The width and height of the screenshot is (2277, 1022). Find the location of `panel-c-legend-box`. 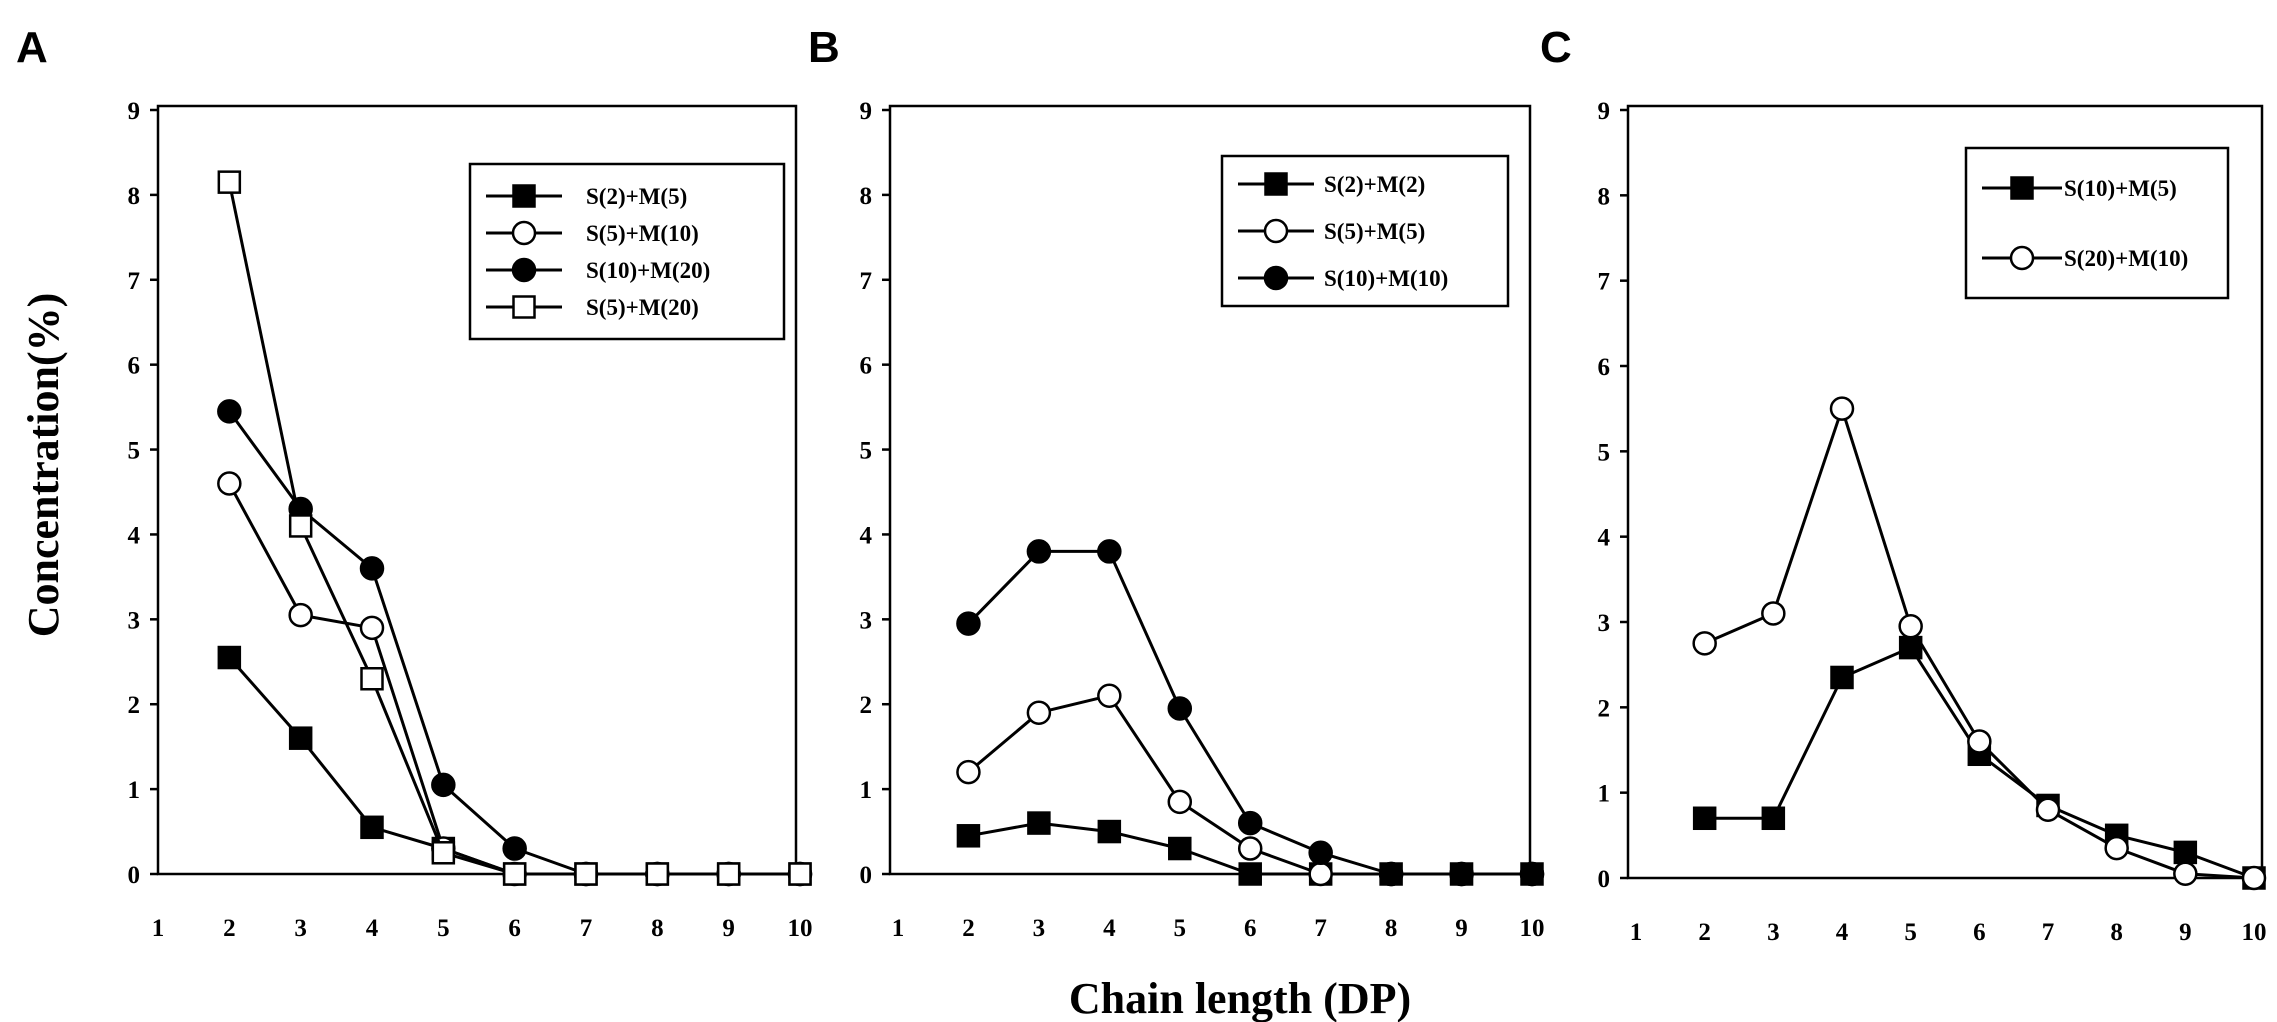

panel-c-legend-box is located at coordinates (2097, 223).